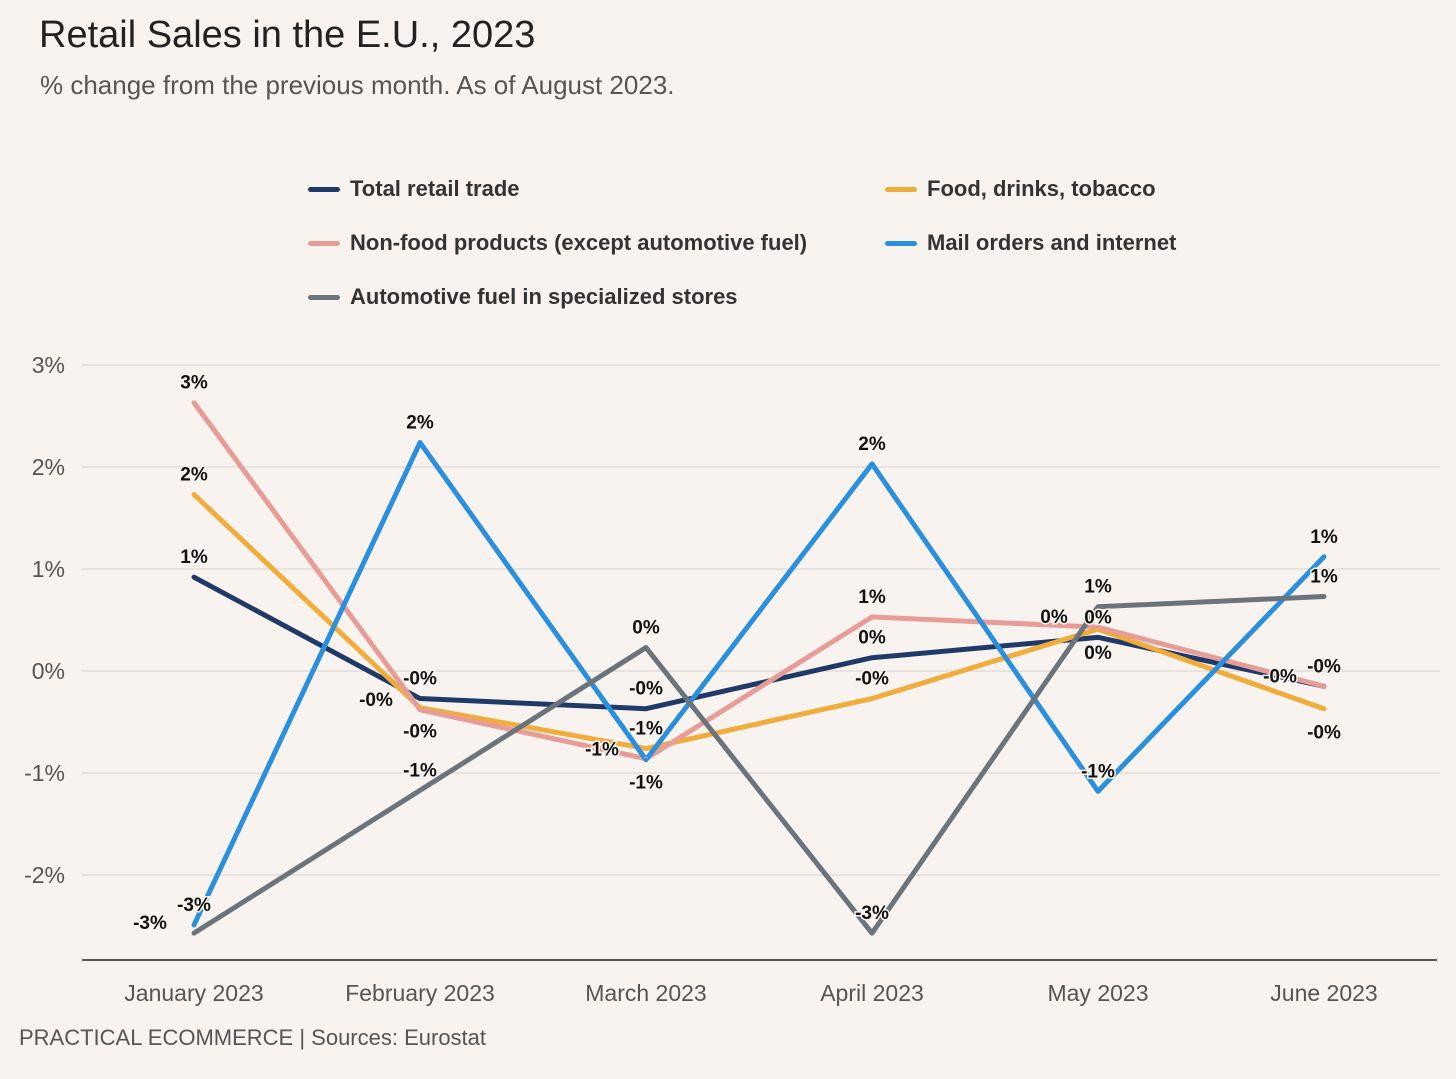 Image resolution: width=1456 pixels, height=1079 pixels. What do you see at coordinates (44, 773) in the screenshot?
I see `y-tick-label: -1%` at bounding box center [44, 773].